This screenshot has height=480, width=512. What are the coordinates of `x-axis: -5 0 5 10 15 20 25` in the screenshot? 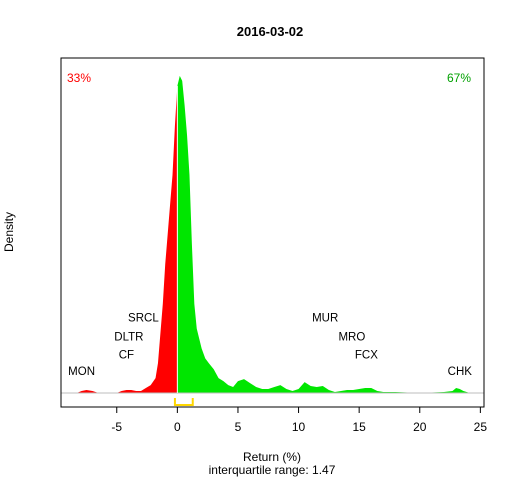 It's located at (299, 420).